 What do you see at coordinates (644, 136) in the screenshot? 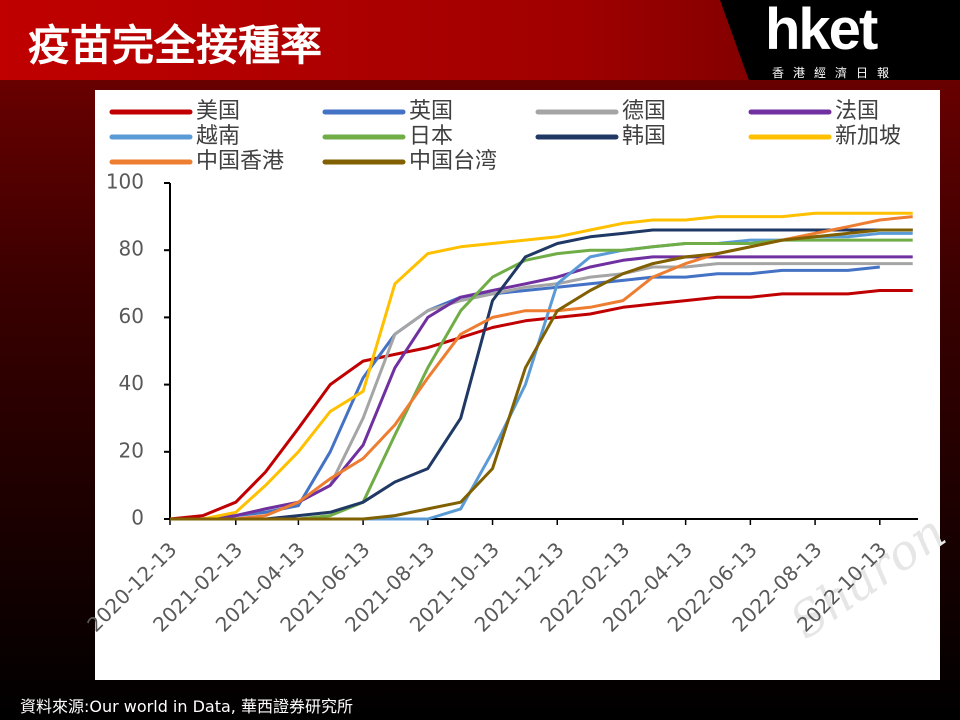
I see `legend-label: 韩国` at bounding box center [644, 136].